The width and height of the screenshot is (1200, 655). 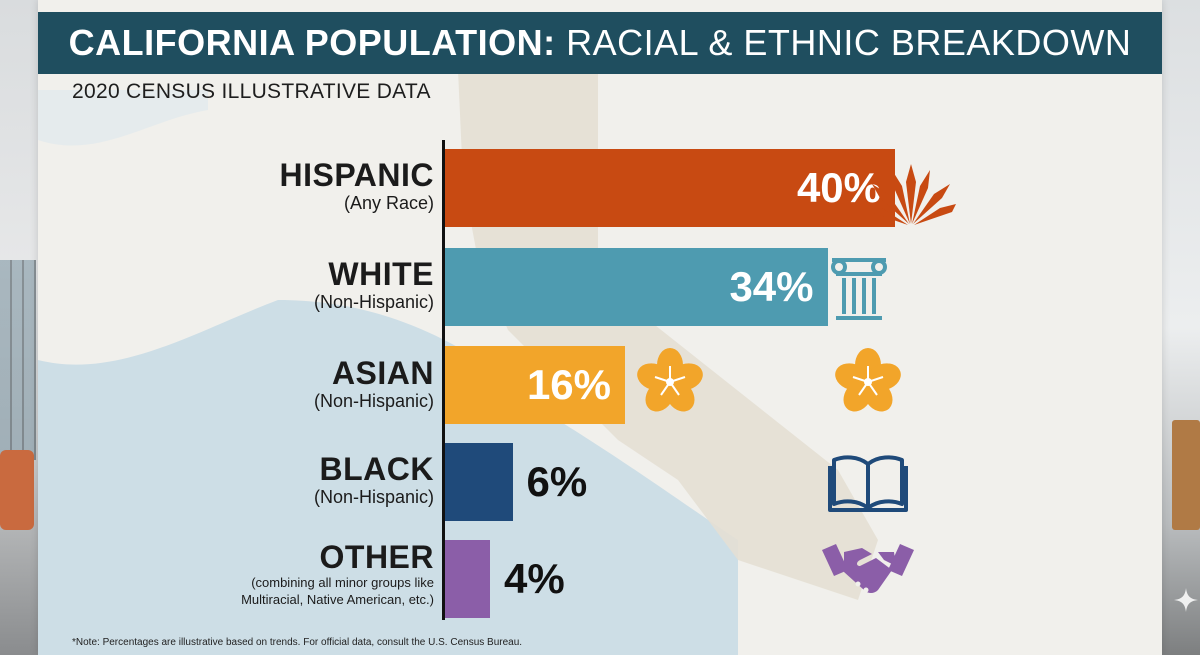 What do you see at coordinates (356, 175) in the screenshot?
I see `category-name: HISPANIC` at bounding box center [356, 175].